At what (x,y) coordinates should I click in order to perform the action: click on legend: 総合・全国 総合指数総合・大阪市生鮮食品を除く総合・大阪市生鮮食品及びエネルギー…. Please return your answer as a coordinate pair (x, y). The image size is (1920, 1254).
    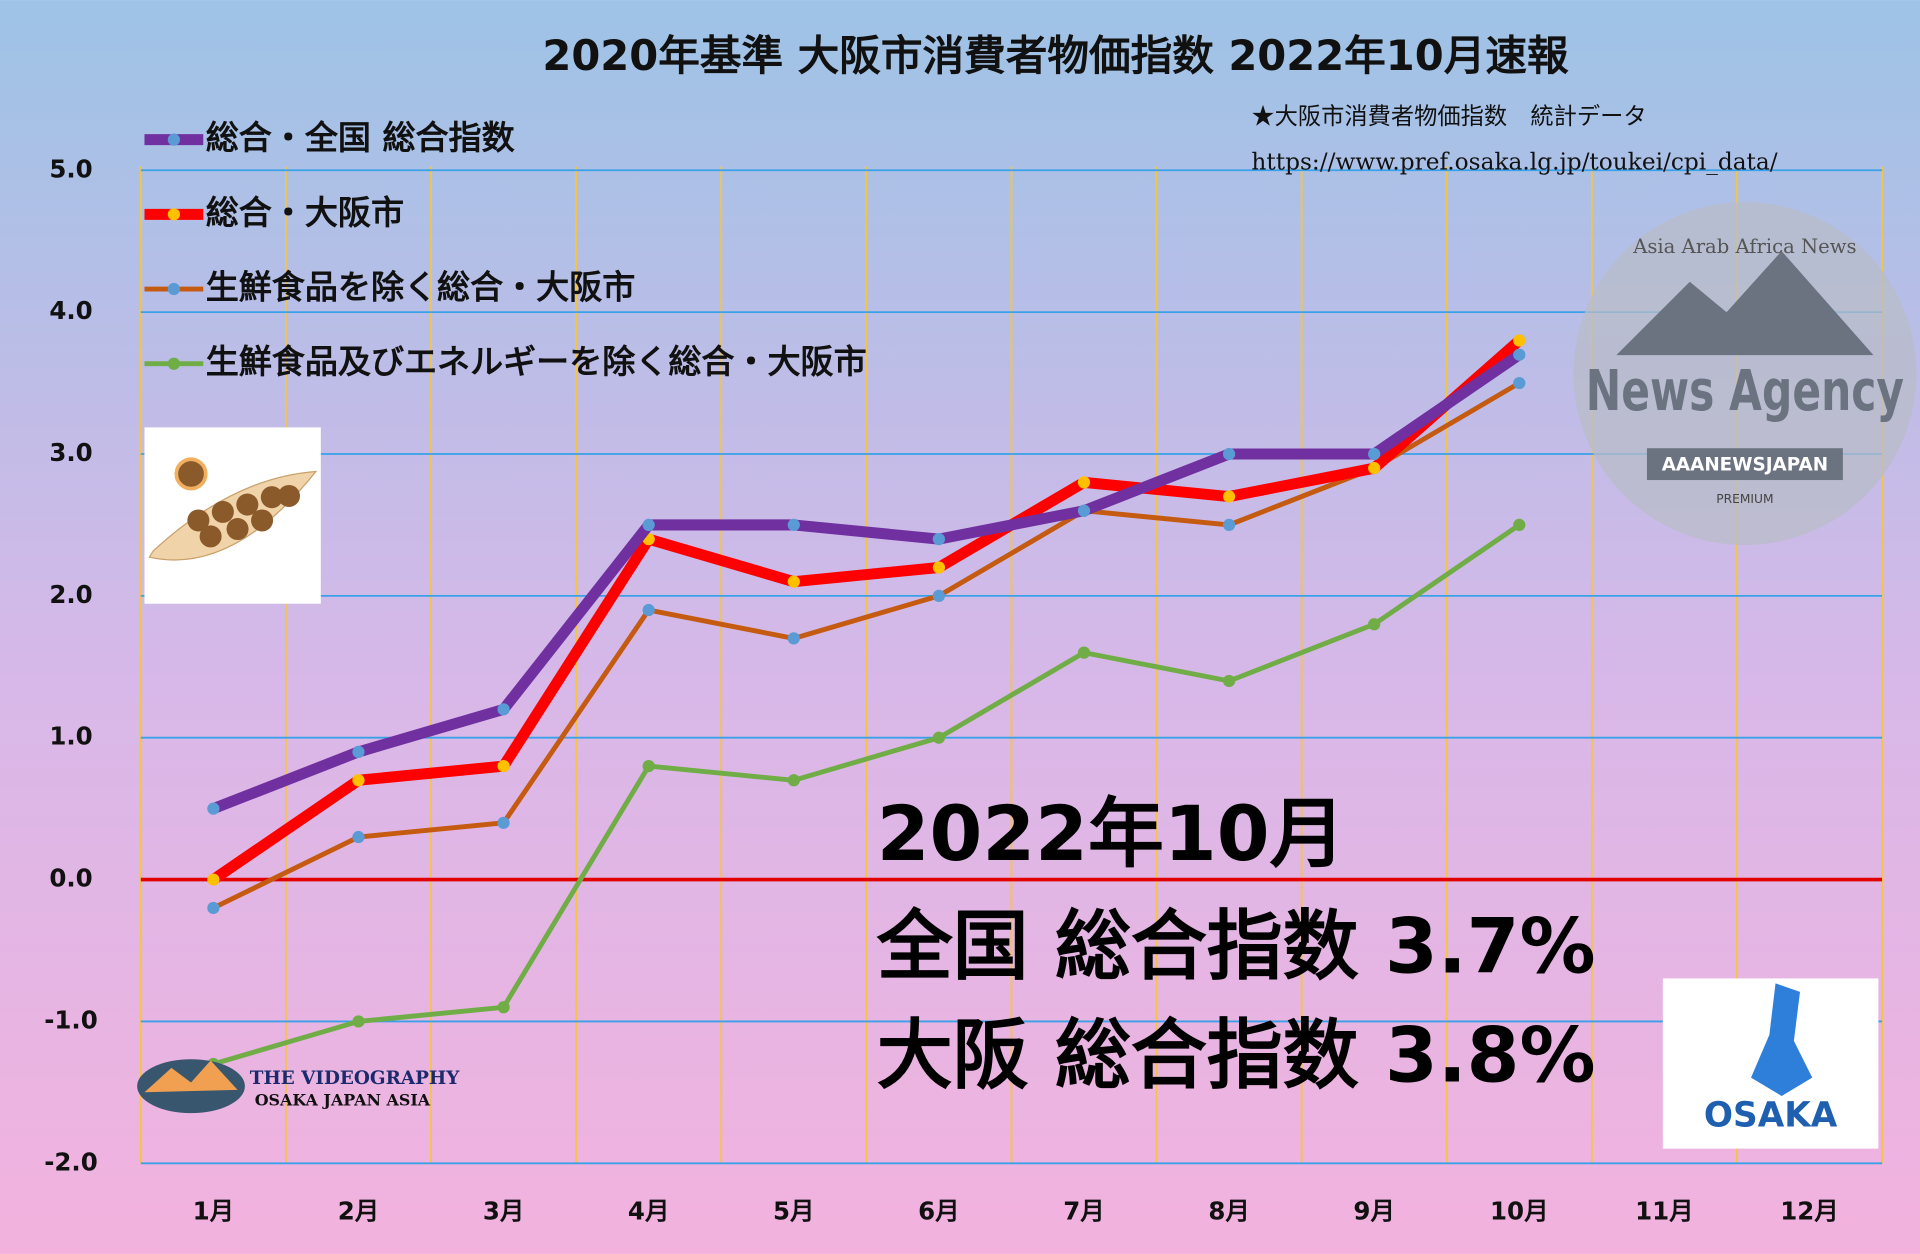
    Looking at the image, I should click on (505, 249).